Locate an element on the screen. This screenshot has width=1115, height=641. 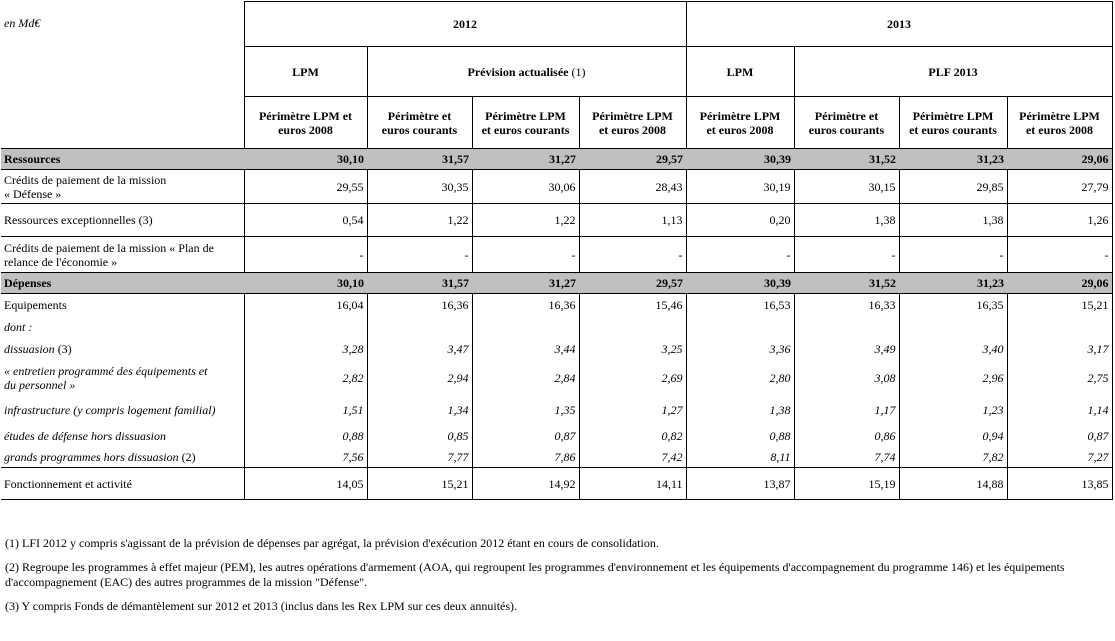
cell: 7,42 is located at coordinates (633, 457).